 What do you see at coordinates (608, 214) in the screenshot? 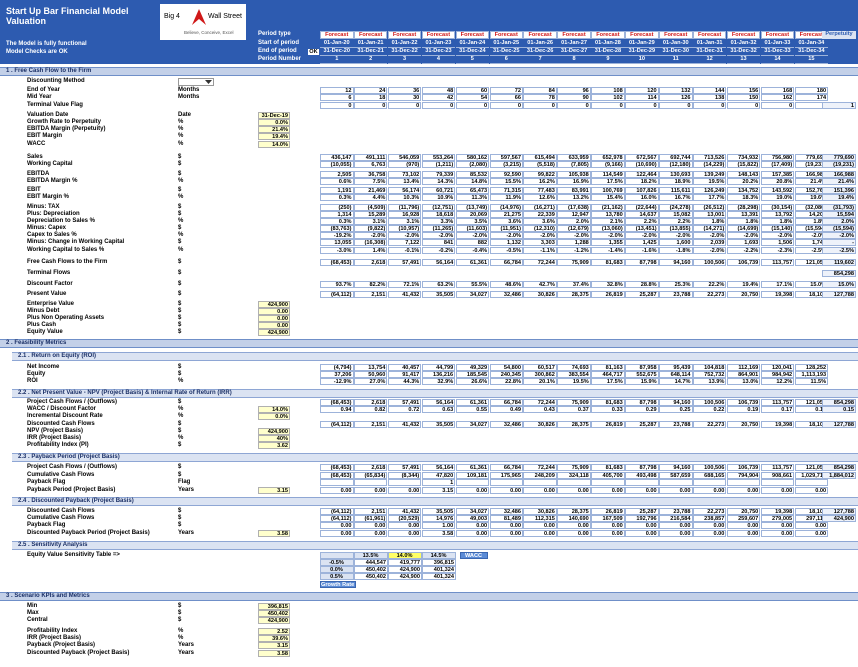
I see `value-cell: 13,780` at bounding box center [608, 214].